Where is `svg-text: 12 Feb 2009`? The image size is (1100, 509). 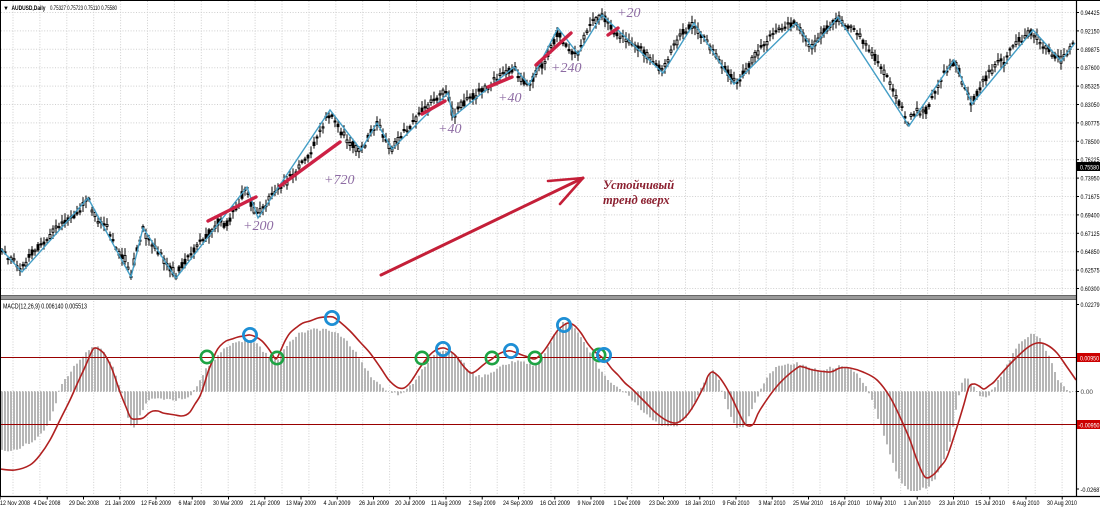 svg-text: 12 Feb 2009 is located at coordinates (156, 503).